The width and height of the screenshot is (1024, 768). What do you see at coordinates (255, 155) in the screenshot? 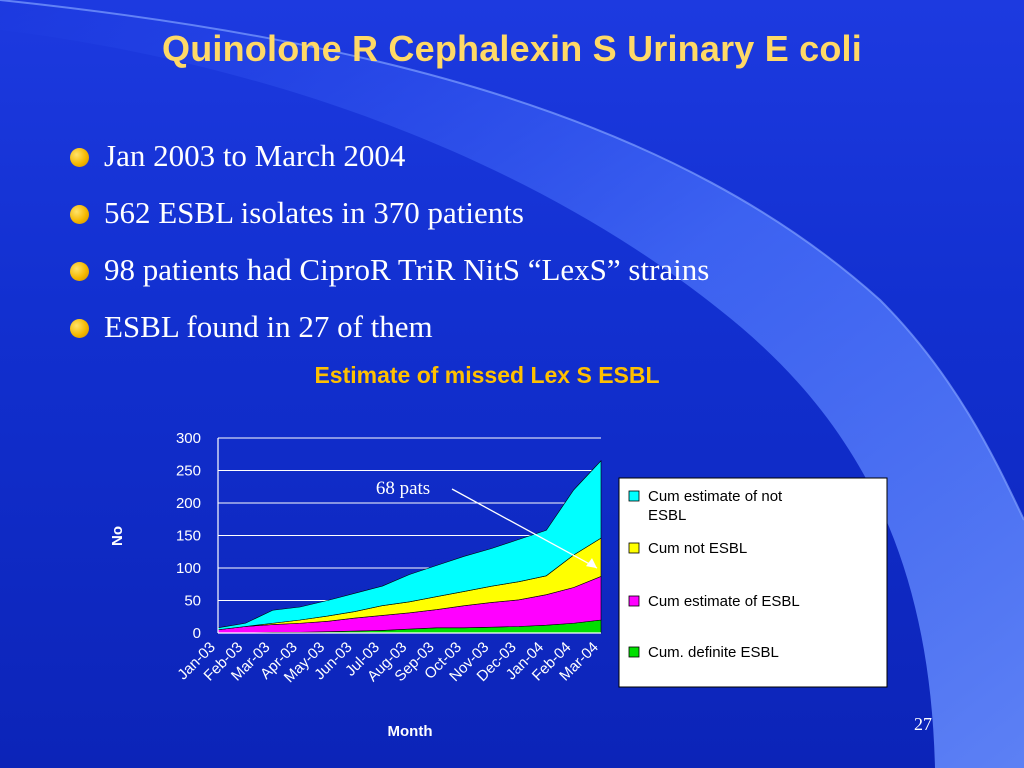
I see `bullet-text: Jan 2003 to March 2004` at bounding box center [255, 155].